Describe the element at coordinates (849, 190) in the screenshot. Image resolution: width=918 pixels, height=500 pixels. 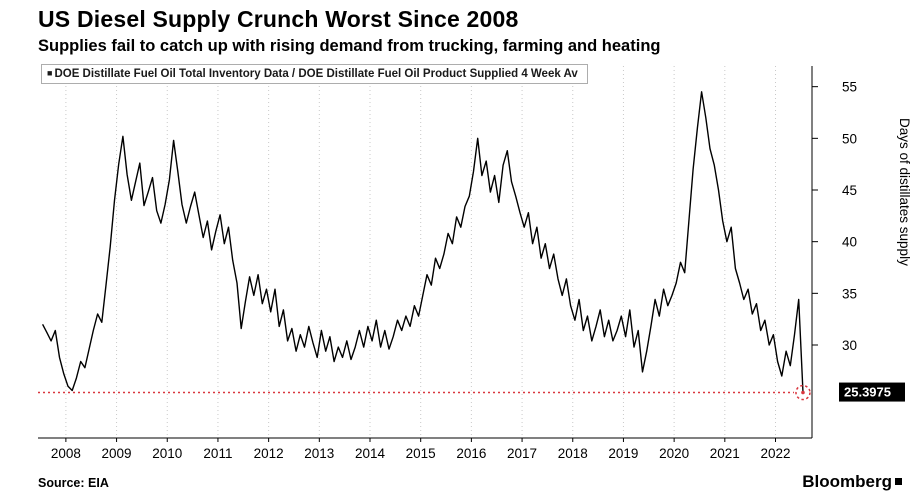
I see `y-tick-label: 45` at that location.